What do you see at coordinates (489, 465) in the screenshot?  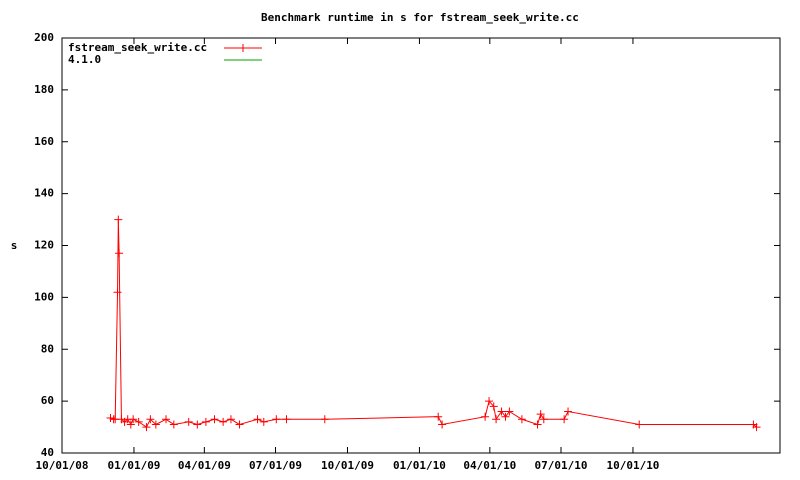 I see `x-tick-label: 04/01/10` at bounding box center [489, 465].